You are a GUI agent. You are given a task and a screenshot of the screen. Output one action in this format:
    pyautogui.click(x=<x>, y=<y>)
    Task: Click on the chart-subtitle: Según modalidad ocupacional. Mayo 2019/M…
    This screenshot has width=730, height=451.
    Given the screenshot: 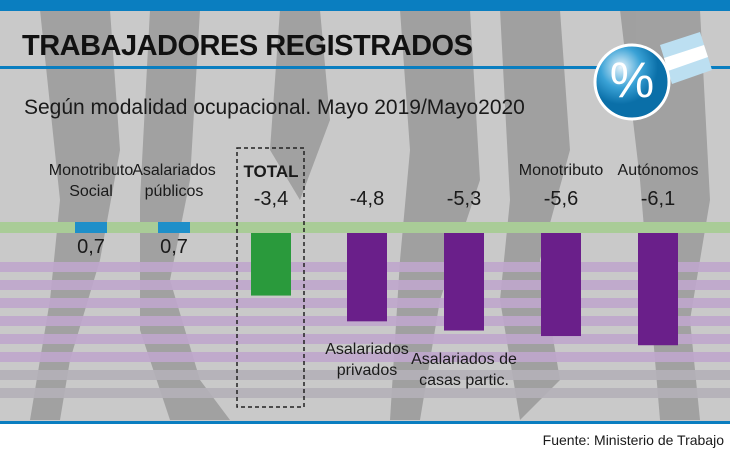 What is the action you would take?
    pyautogui.click(x=274, y=107)
    